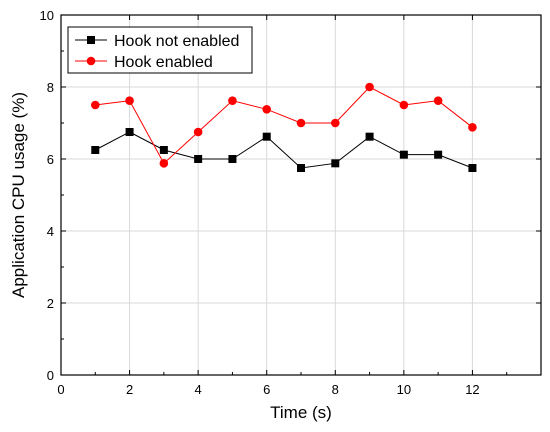  What do you see at coordinates (176, 41) in the screenshot?
I see `legend-label: Hook not enabled` at bounding box center [176, 41].